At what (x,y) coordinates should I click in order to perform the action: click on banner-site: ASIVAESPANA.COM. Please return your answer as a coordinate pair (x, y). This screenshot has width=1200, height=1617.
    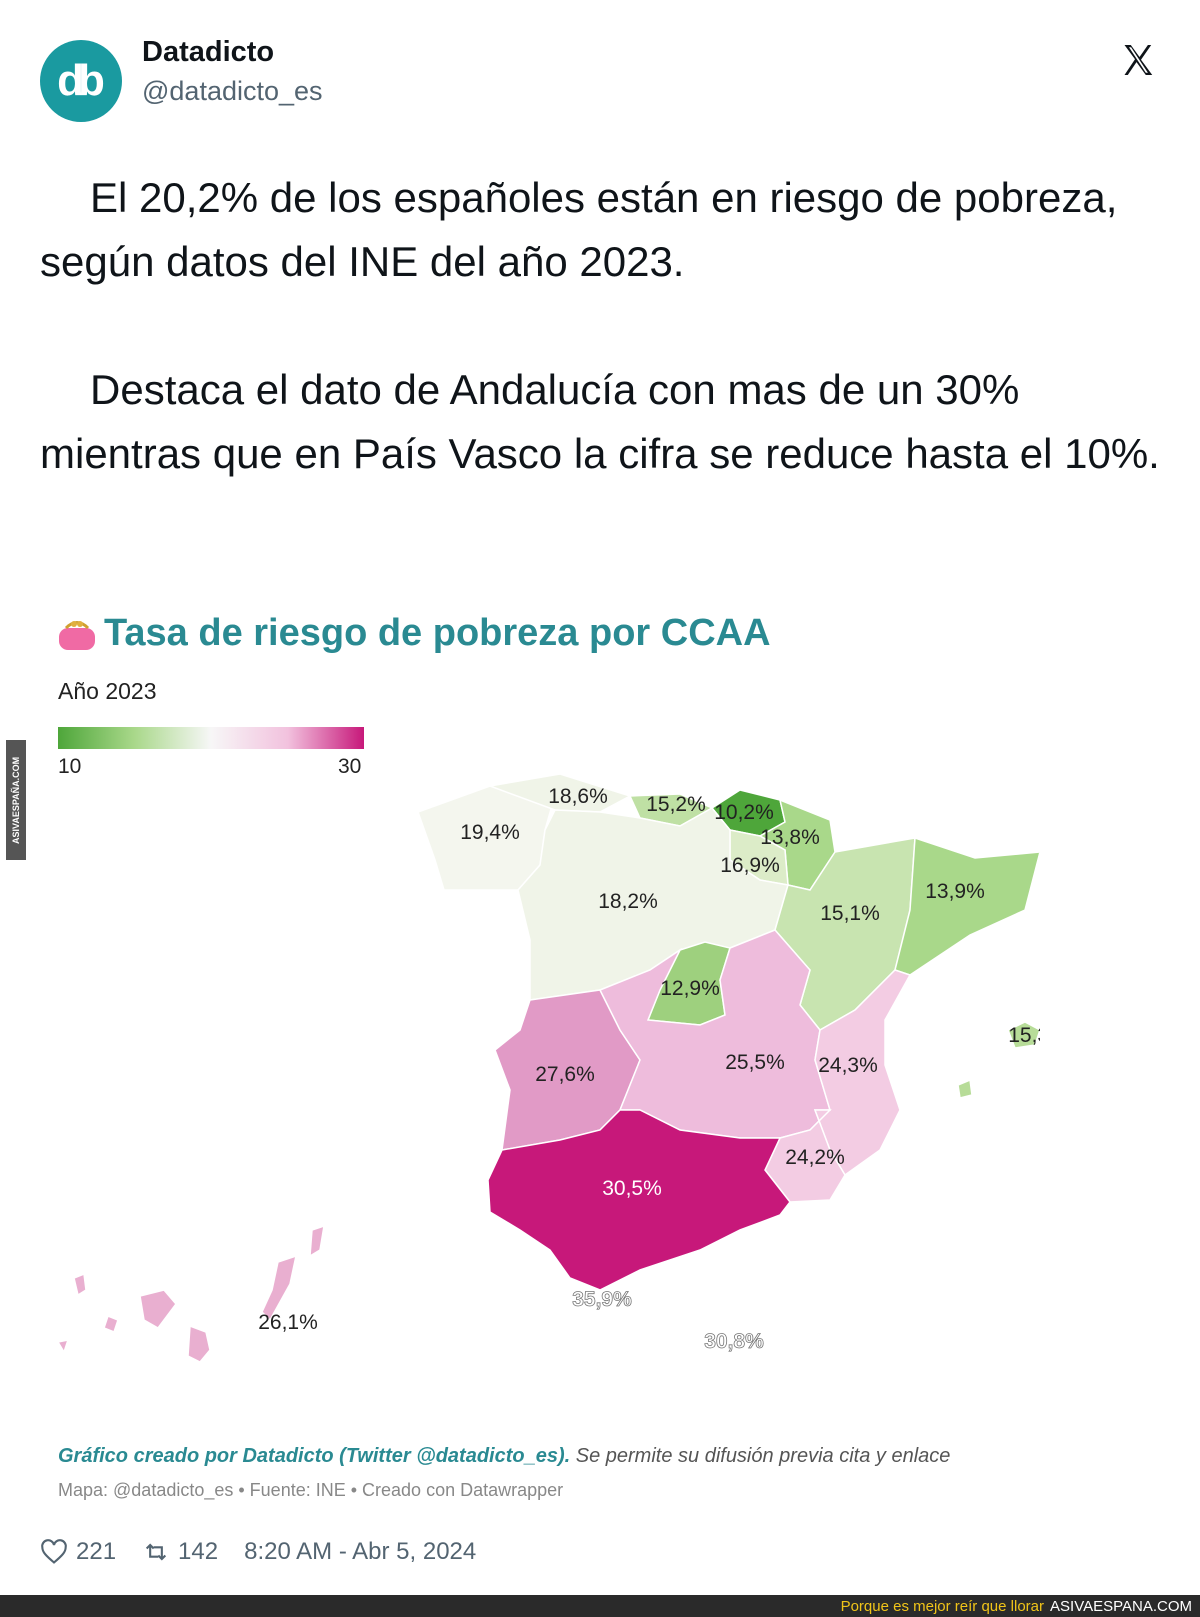
    Looking at the image, I should click on (1121, 1606).